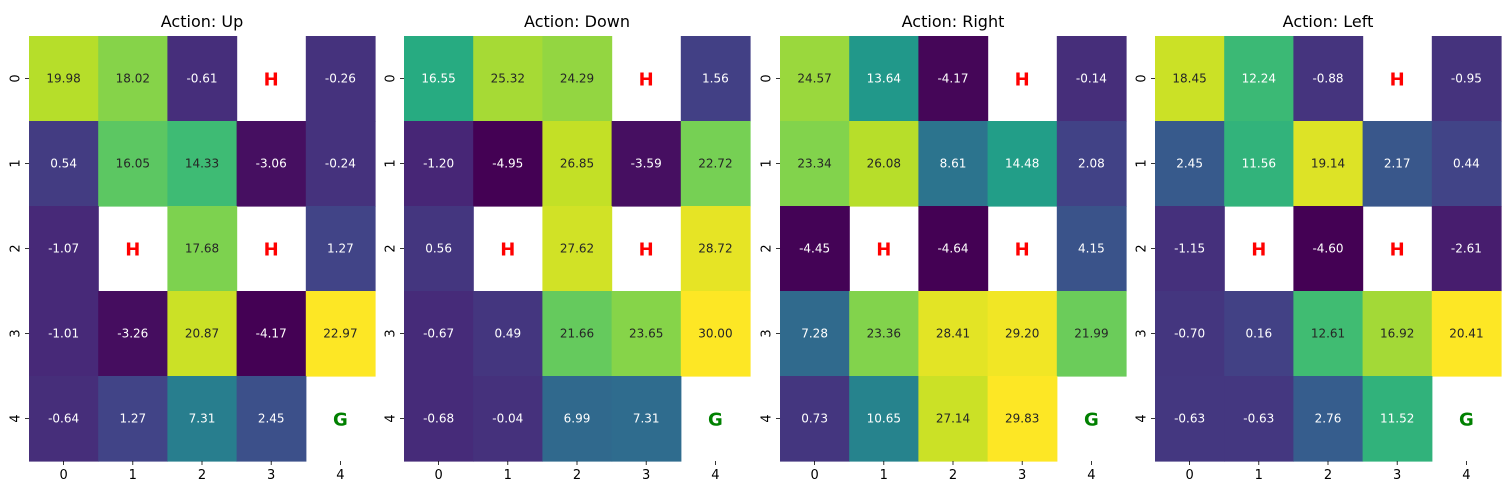  I want to click on x-tick-label: 1, so click(508, 475).